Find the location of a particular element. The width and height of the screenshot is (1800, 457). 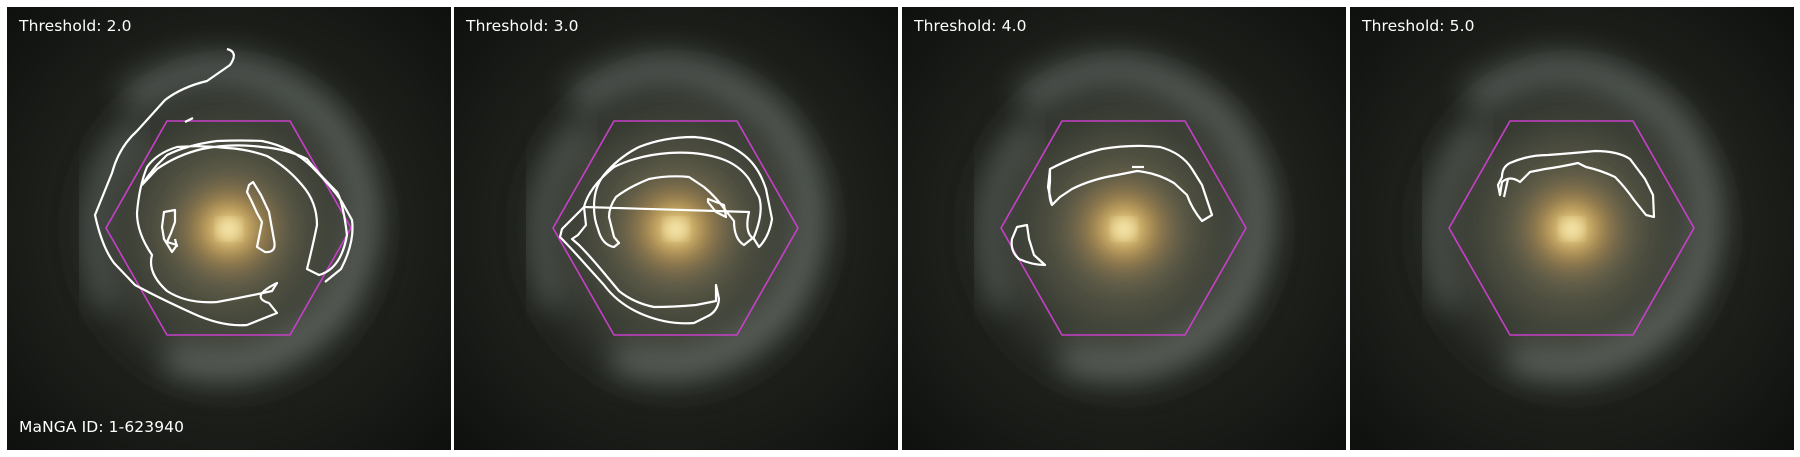

threshold-label: Threshold: 4.0 is located at coordinates (970, 26).